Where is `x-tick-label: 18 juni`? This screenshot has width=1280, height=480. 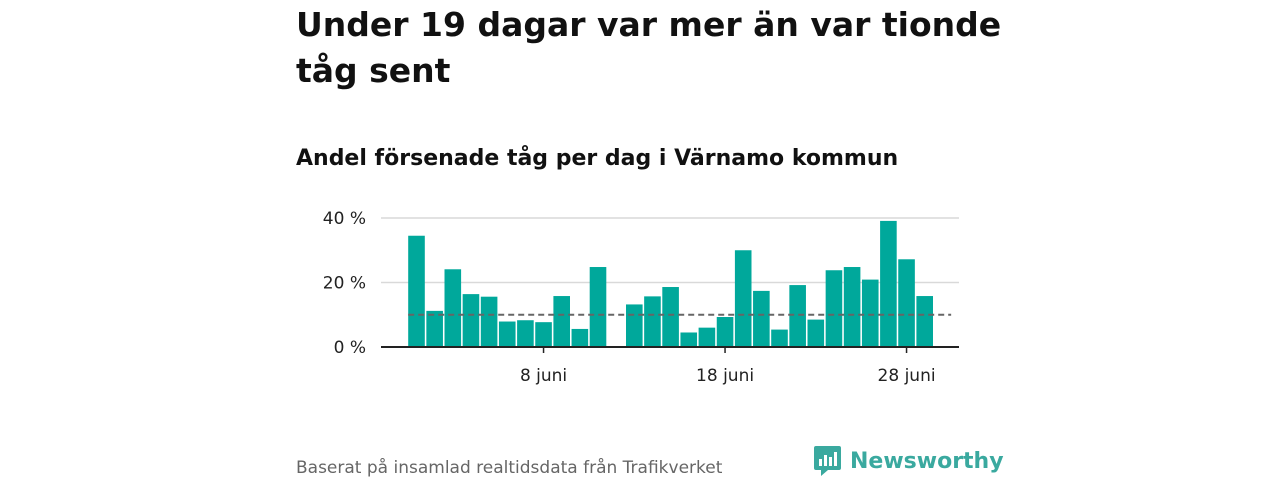 x-tick-label: 18 juni is located at coordinates (725, 376).